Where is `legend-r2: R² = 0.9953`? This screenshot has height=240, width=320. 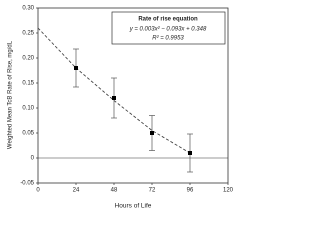
legend-r2: R² = 0.9953 is located at coordinates (168, 39).